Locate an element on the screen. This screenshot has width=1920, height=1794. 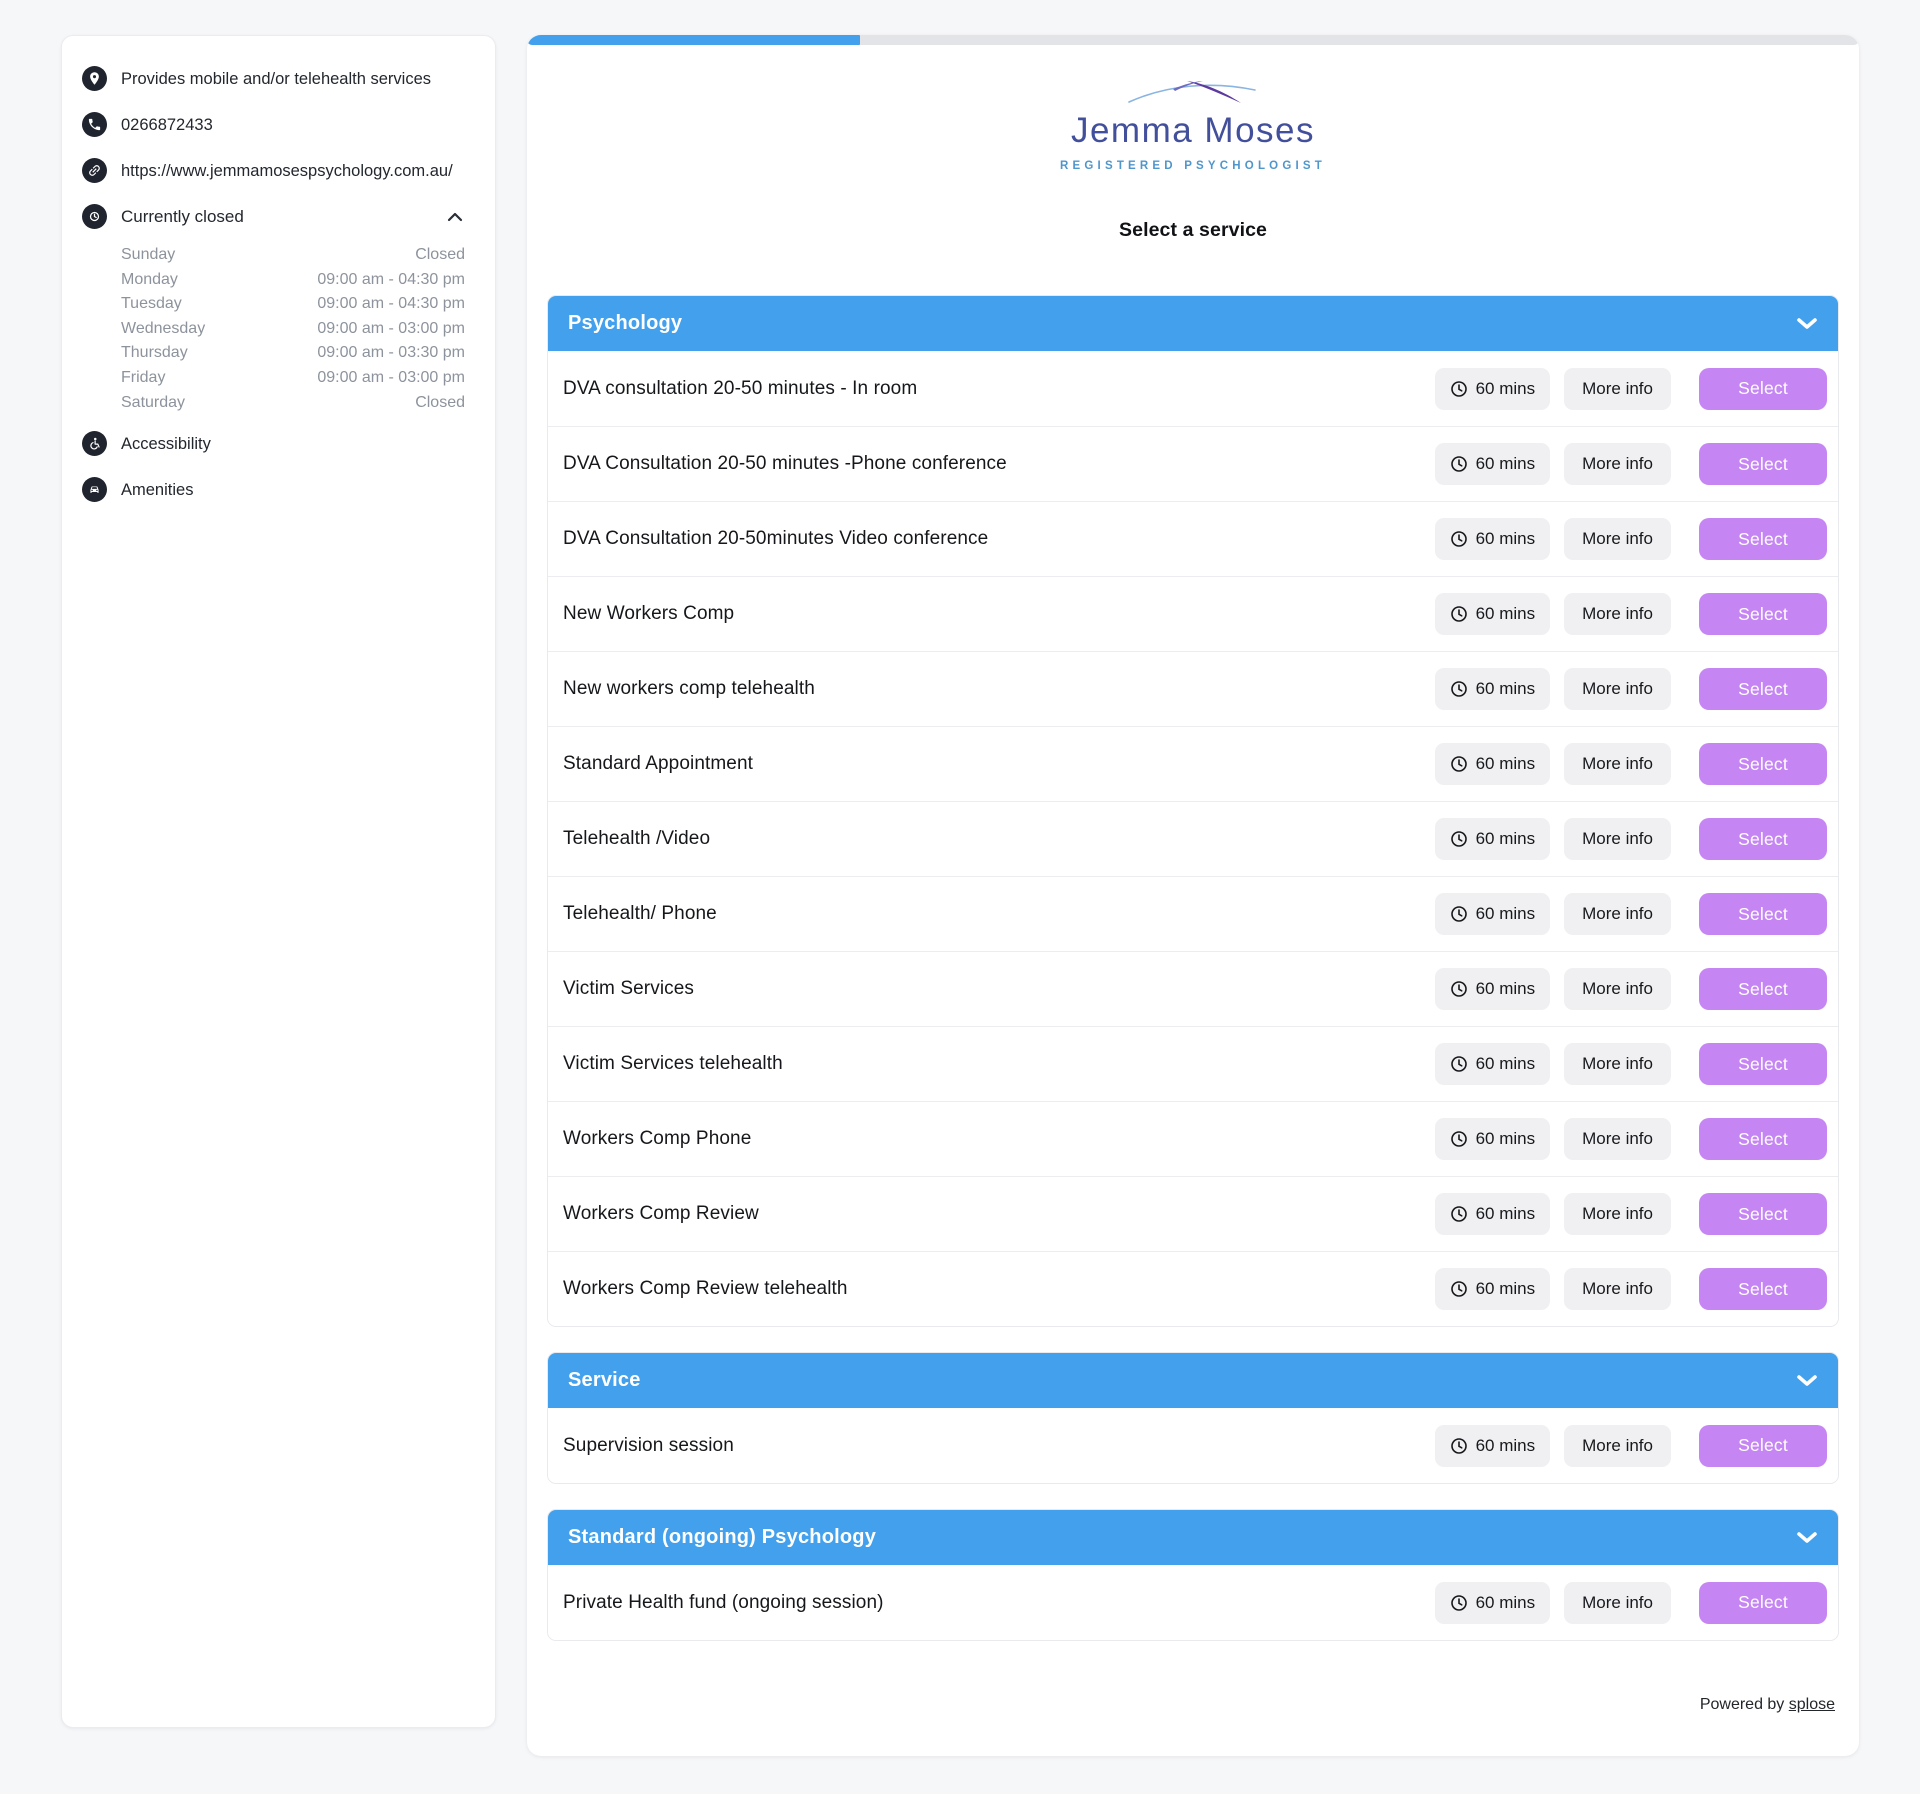
phone-icon is located at coordinates (94, 124).